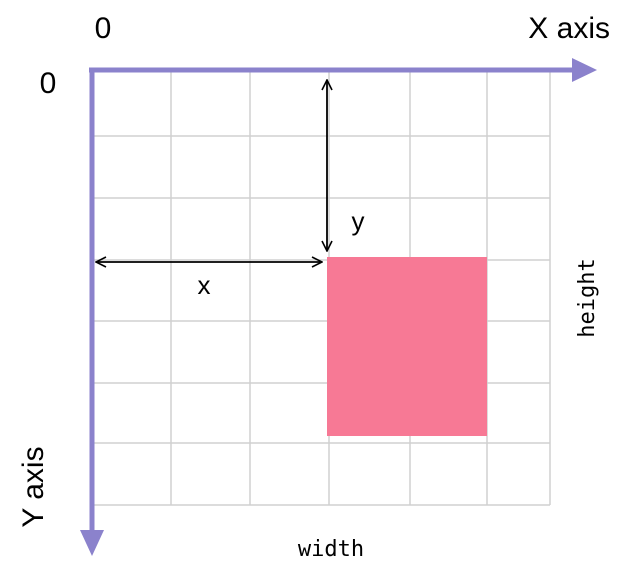 The image size is (619, 575). What do you see at coordinates (587, 297) in the screenshot?
I see `height-label: height` at bounding box center [587, 297].